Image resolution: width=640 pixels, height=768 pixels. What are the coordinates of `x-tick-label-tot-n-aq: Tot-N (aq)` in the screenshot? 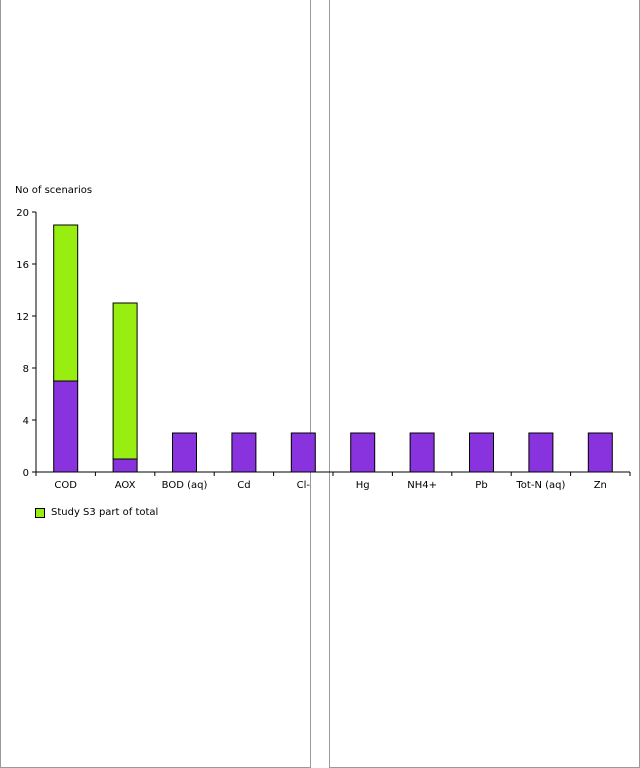 It's located at (540, 485).